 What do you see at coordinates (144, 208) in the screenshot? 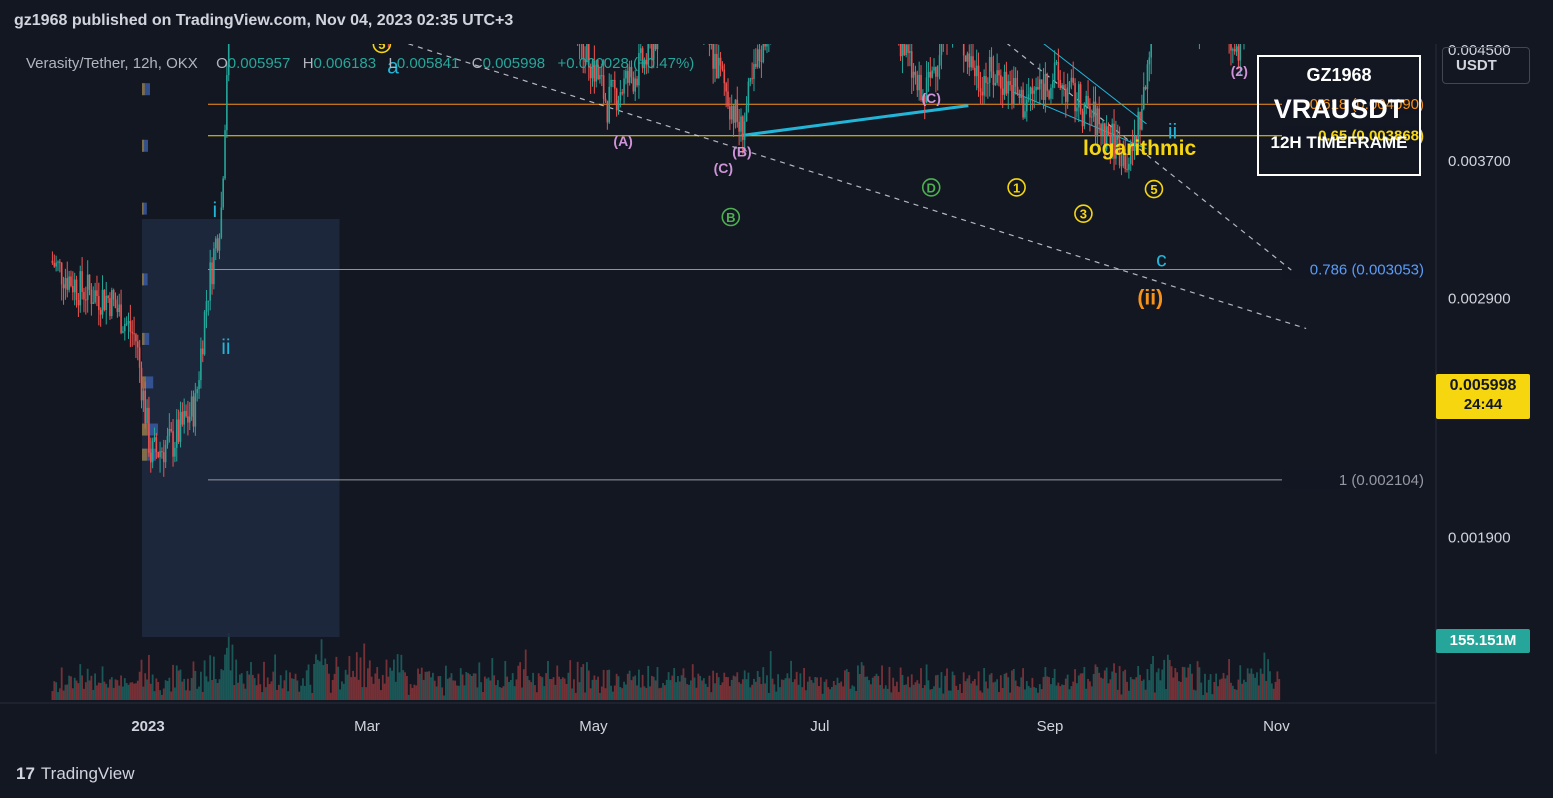
I see `volume-profile-bin` at bounding box center [144, 208].